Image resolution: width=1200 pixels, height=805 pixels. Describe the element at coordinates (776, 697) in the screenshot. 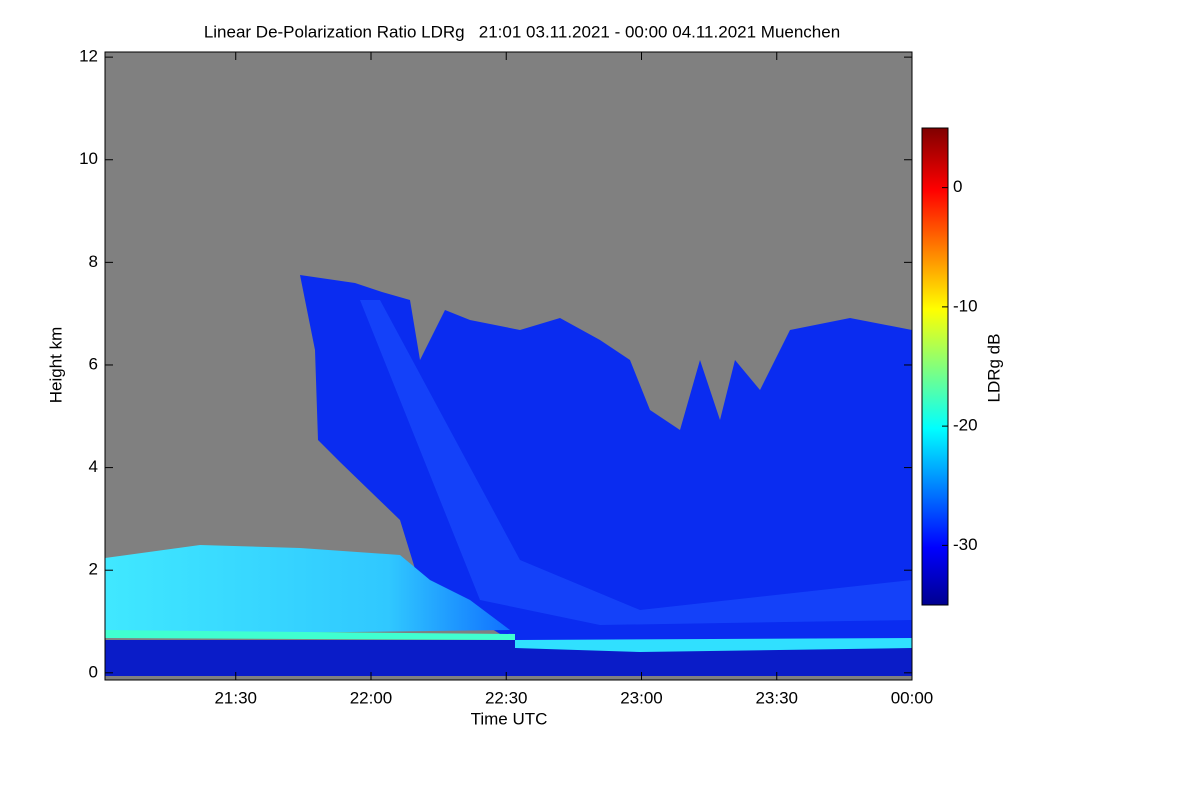

I see `x-tick-label: 23:30` at that location.